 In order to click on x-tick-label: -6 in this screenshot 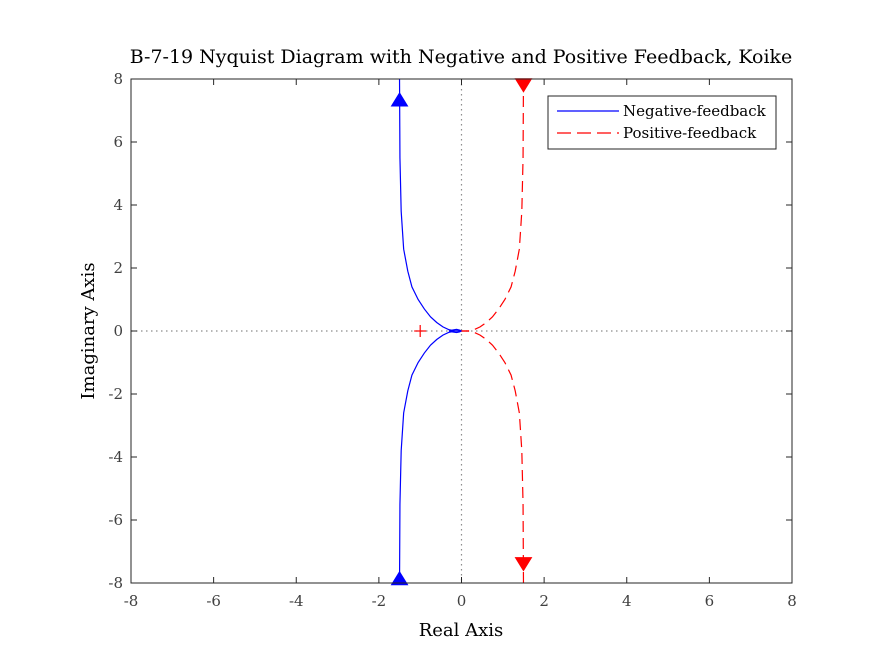, I will do `click(213, 601)`.